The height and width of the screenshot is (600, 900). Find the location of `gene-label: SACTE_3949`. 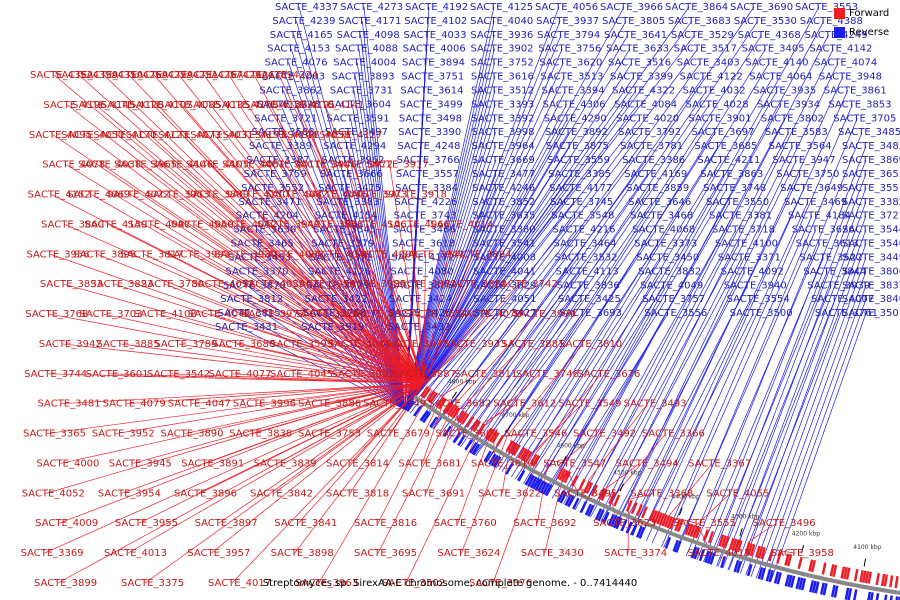

gene-label: SACTE_3949 is located at coordinates (288, 224).